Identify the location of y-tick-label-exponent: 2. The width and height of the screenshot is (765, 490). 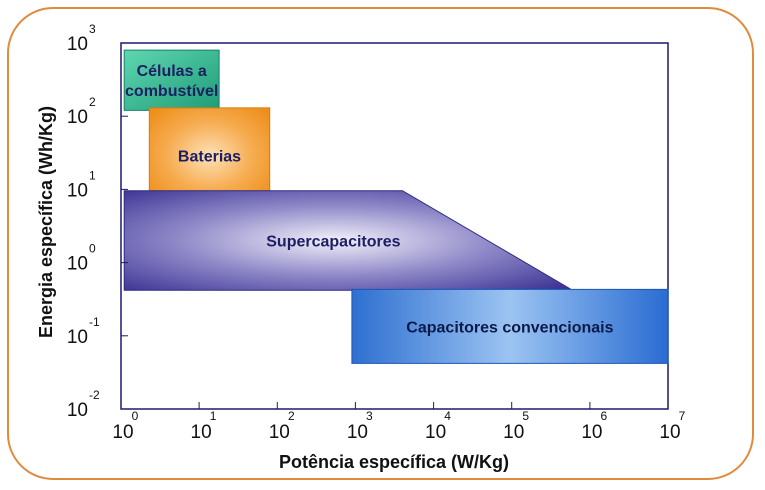
(92, 102).